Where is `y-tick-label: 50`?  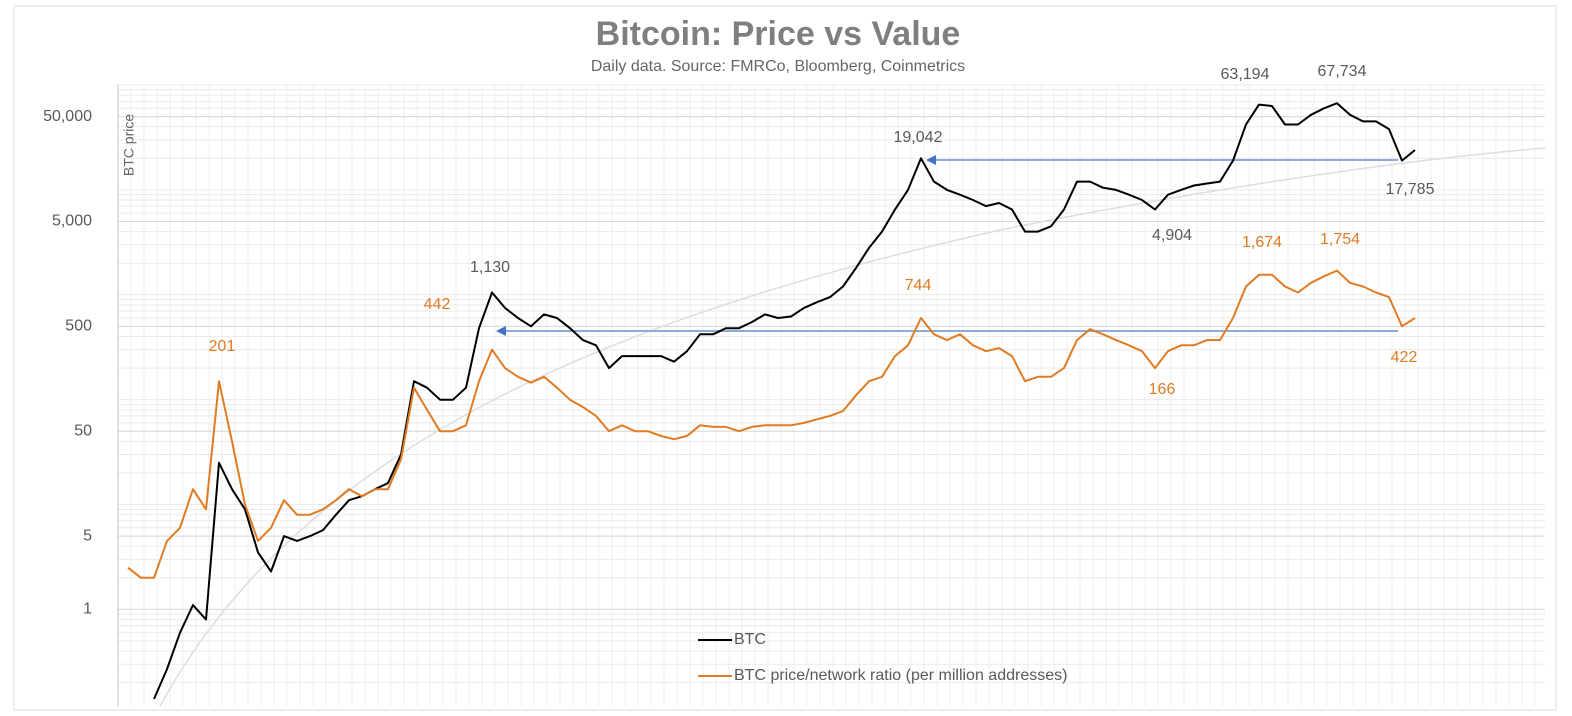
y-tick-label: 50 is located at coordinates (83, 430).